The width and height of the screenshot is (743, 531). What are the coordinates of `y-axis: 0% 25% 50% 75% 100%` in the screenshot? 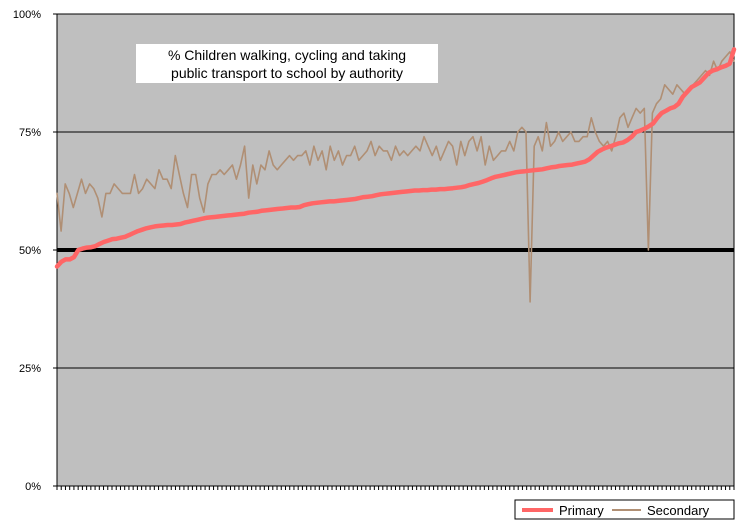 It's located at (35, 251).